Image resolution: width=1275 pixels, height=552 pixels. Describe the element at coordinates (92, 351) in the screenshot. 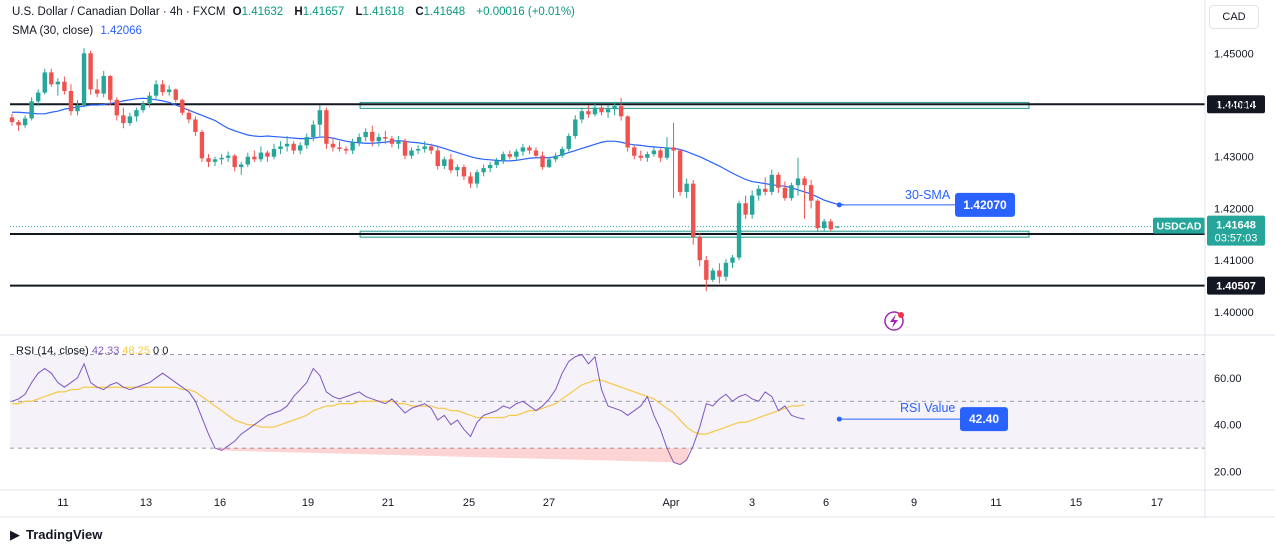

I see `rsi-legend: RSI (14, close) 42.33 48.25 0 0` at that location.